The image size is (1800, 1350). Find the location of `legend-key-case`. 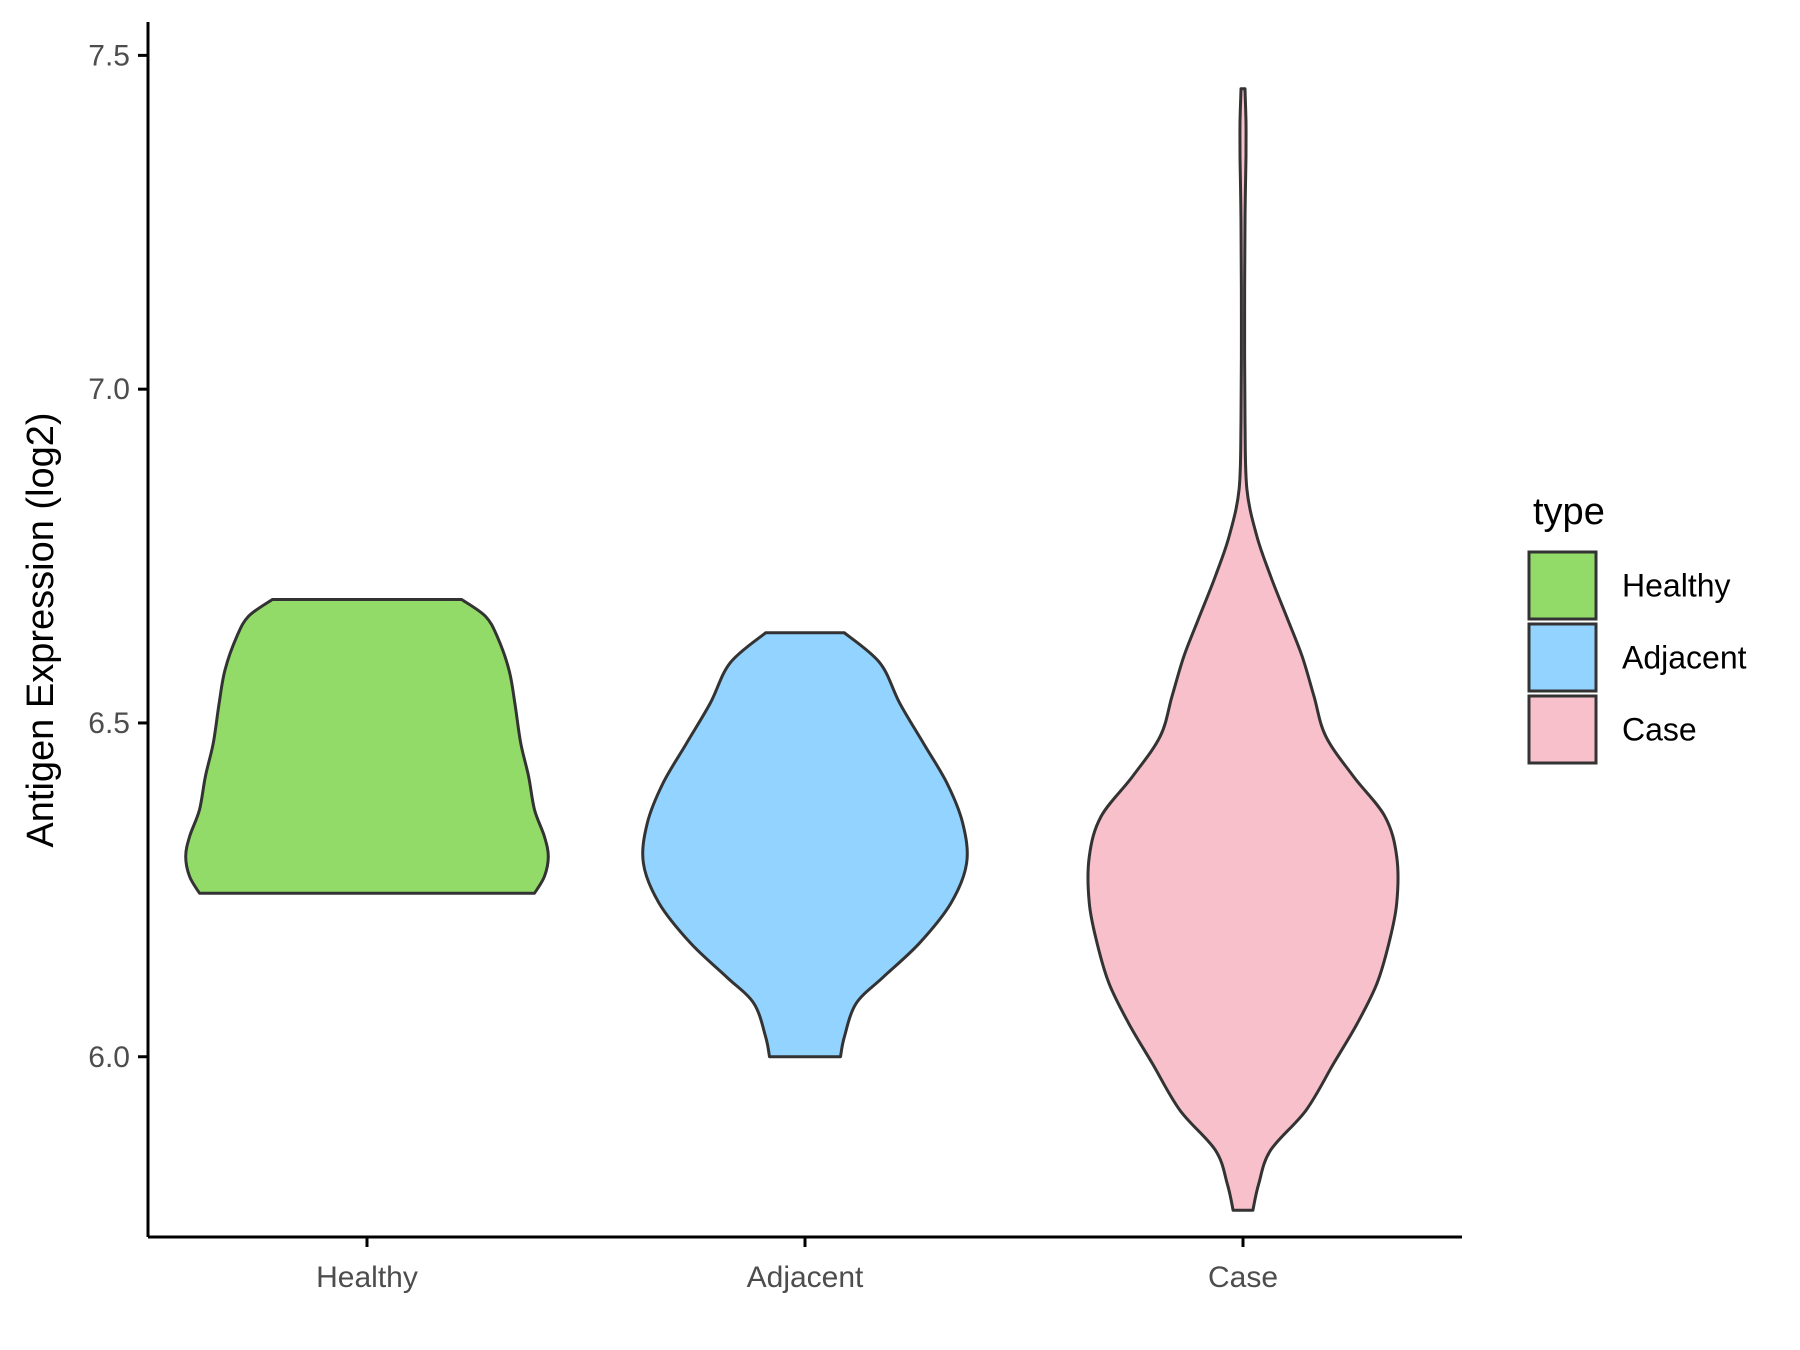

legend-key-case is located at coordinates (1562, 729).